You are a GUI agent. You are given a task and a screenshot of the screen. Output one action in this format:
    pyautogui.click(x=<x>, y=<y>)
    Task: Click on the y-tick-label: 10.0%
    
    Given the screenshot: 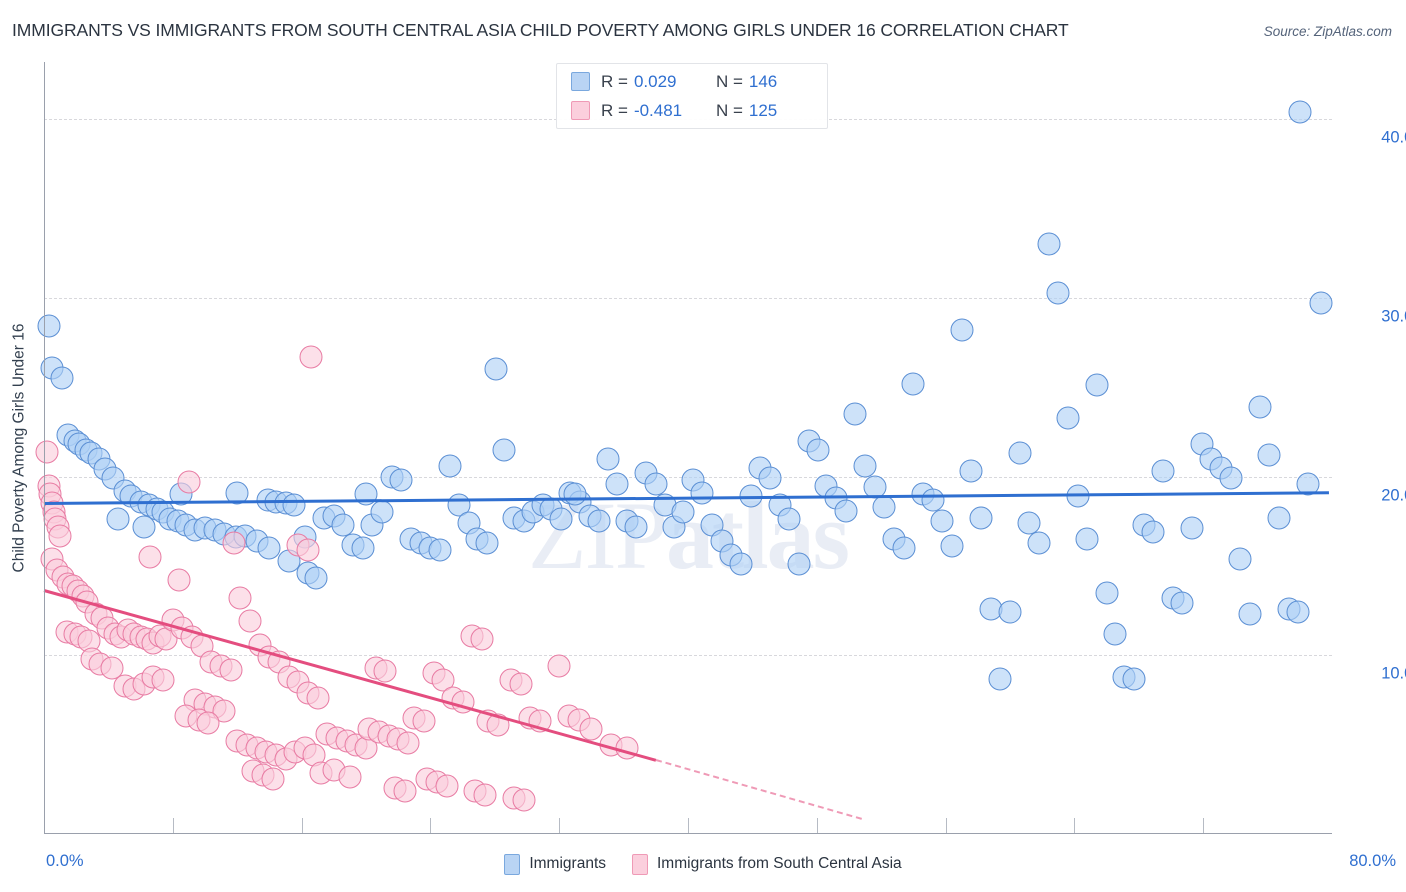 What is the action you would take?
    pyautogui.click(x=1393, y=673)
    